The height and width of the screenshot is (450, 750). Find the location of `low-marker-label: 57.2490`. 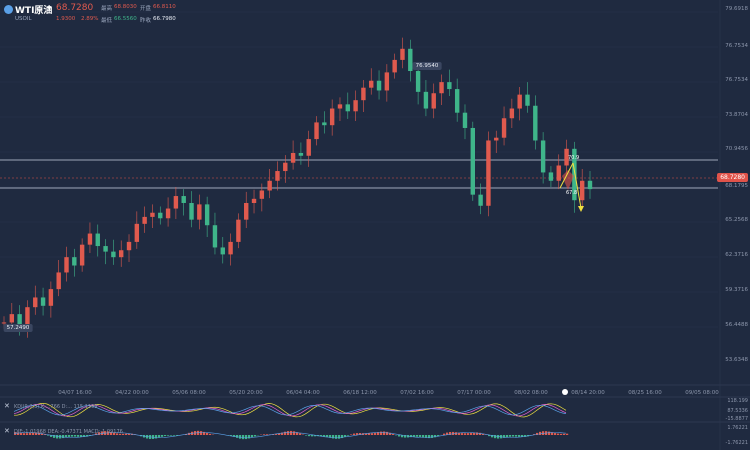

low-marker-label: 57.2490 is located at coordinates (18, 328).